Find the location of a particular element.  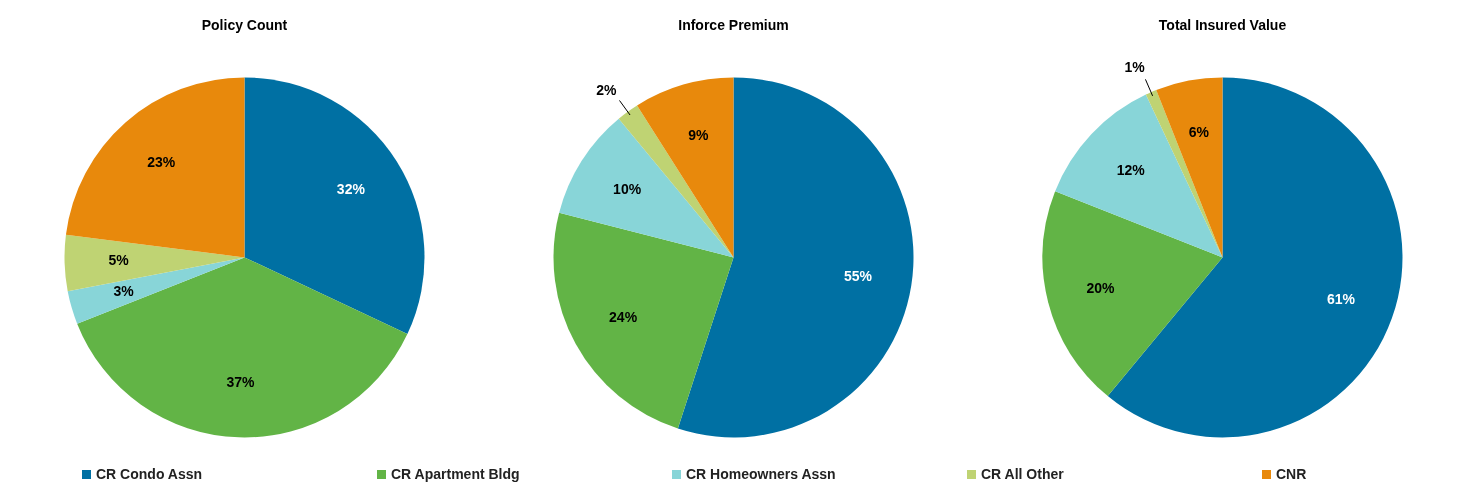

data-label: 2% is located at coordinates (607, 89).